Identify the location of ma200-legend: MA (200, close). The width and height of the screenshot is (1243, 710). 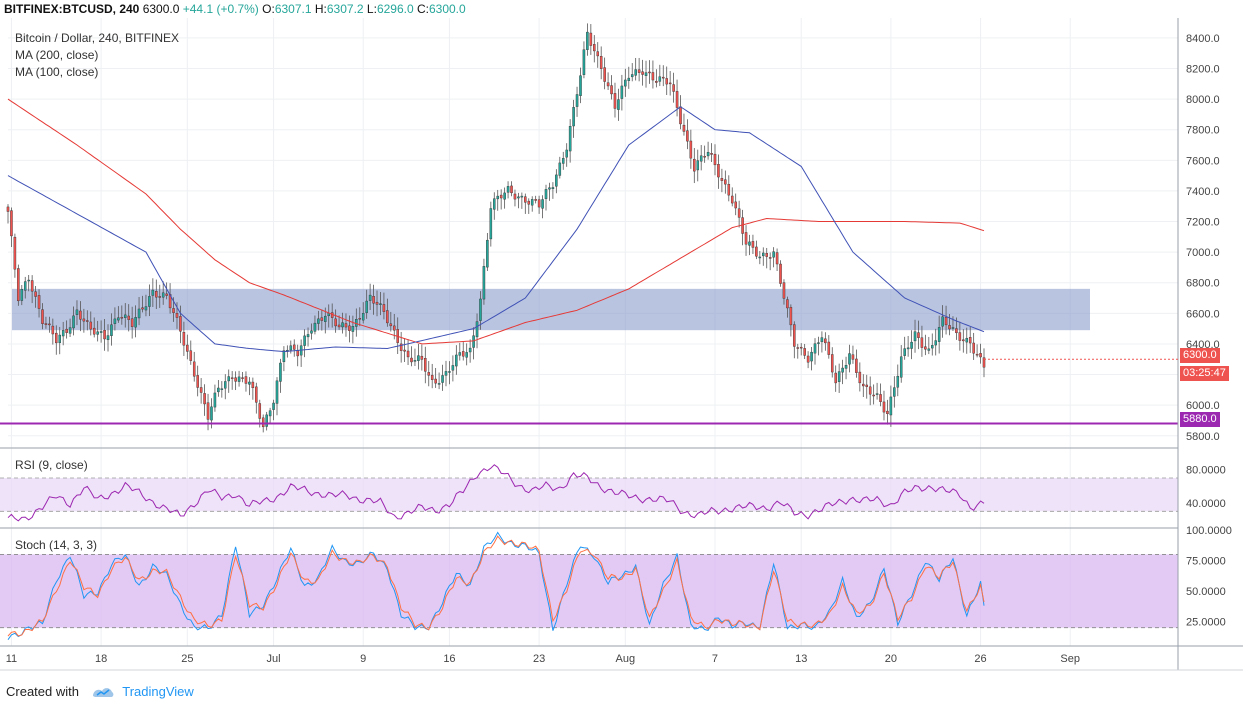
(57, 55).